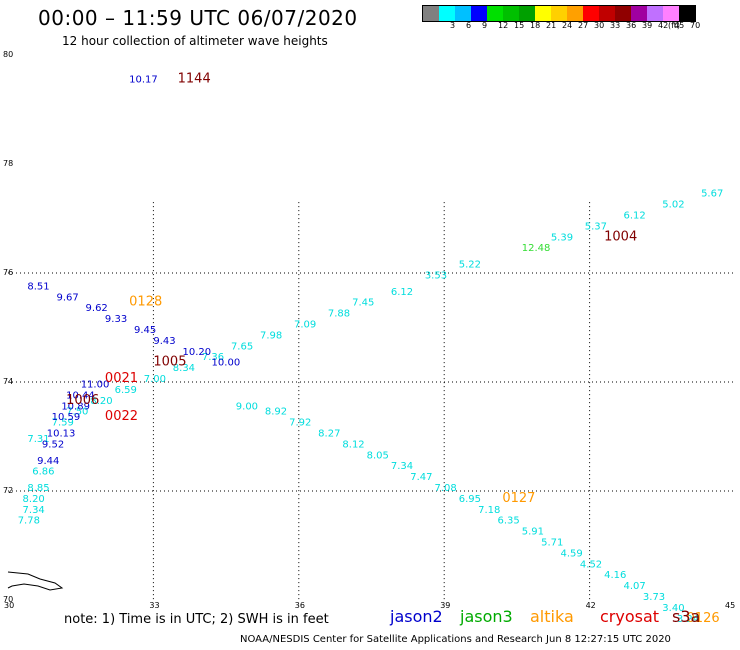 The image size is (740, 650). Describe the element at coordinates (61, 434) in the screenshot. I see `wave-height-value: 10.13` at that location.